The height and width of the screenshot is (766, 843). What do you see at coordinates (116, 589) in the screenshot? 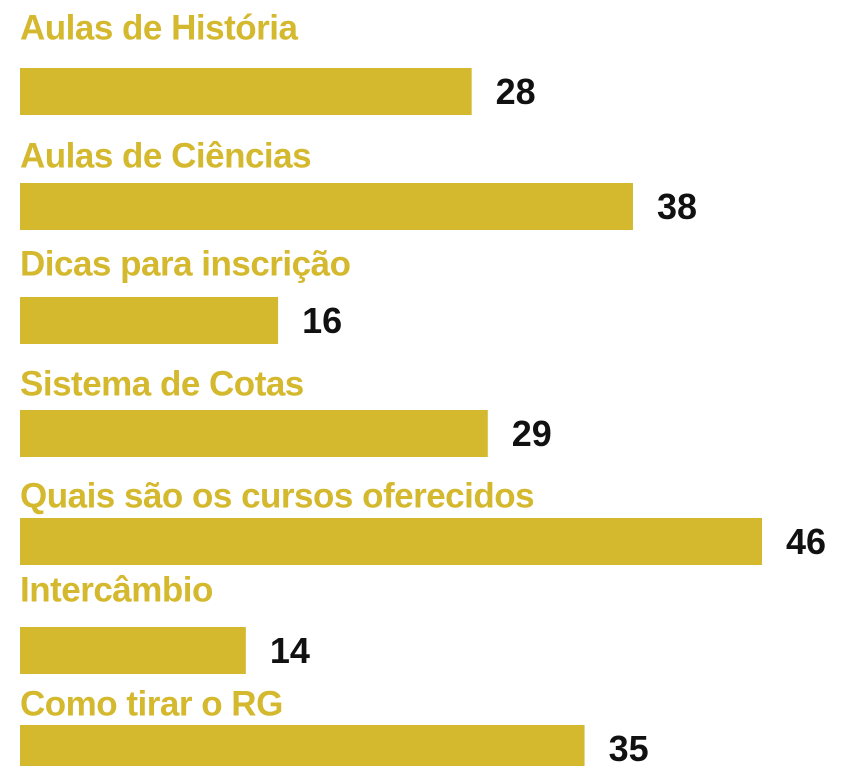
I see `category-label: Intercâmbio` at bounding box center [116, 589].